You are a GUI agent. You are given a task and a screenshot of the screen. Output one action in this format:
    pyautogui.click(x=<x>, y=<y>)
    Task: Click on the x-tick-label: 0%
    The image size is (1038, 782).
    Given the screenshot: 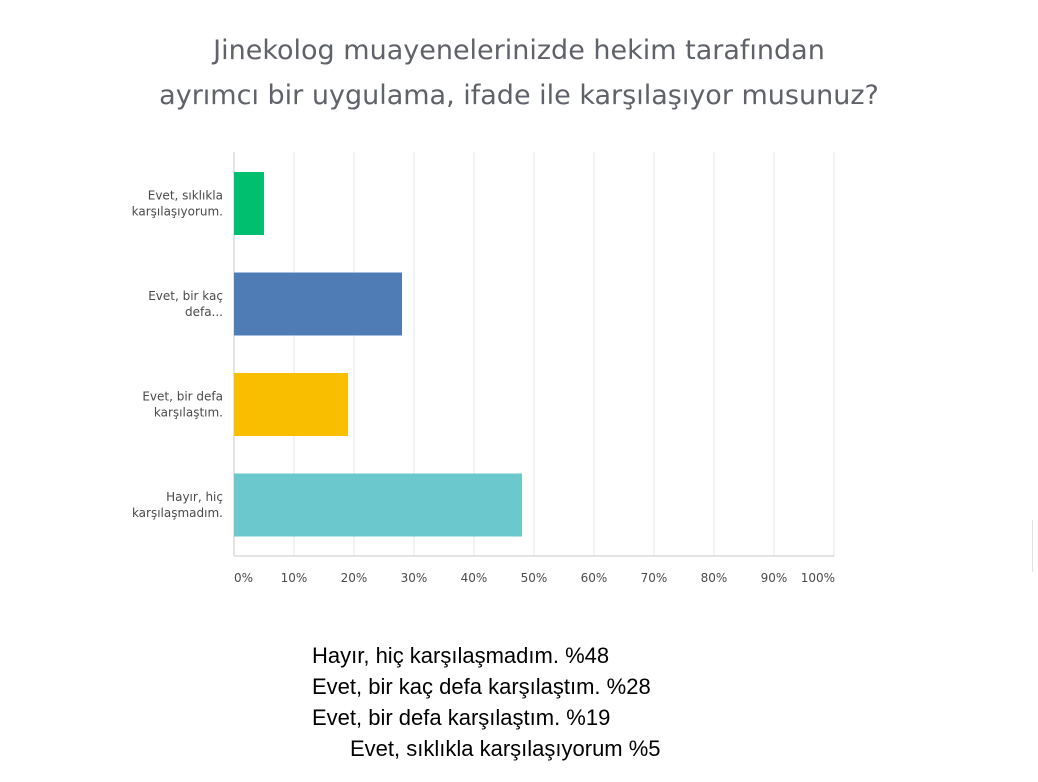 What is the action you would take?
    pyautogui.click(x=243, y=578)
    